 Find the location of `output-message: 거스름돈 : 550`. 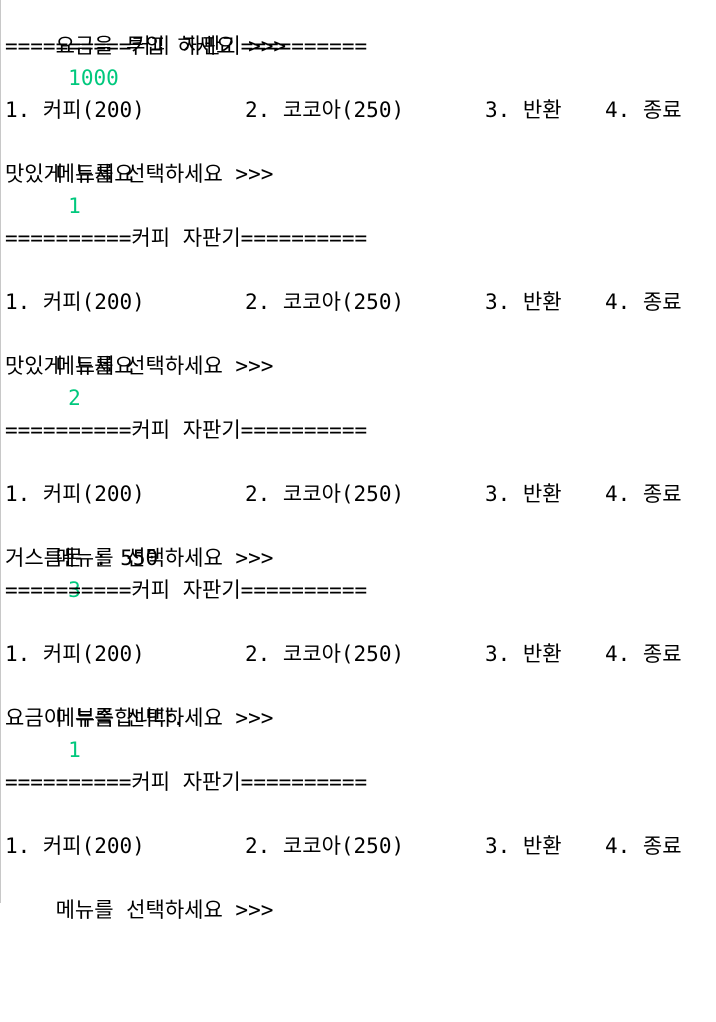

output-message: 거스름돈 : 550 is located at coordinates (82, 558).